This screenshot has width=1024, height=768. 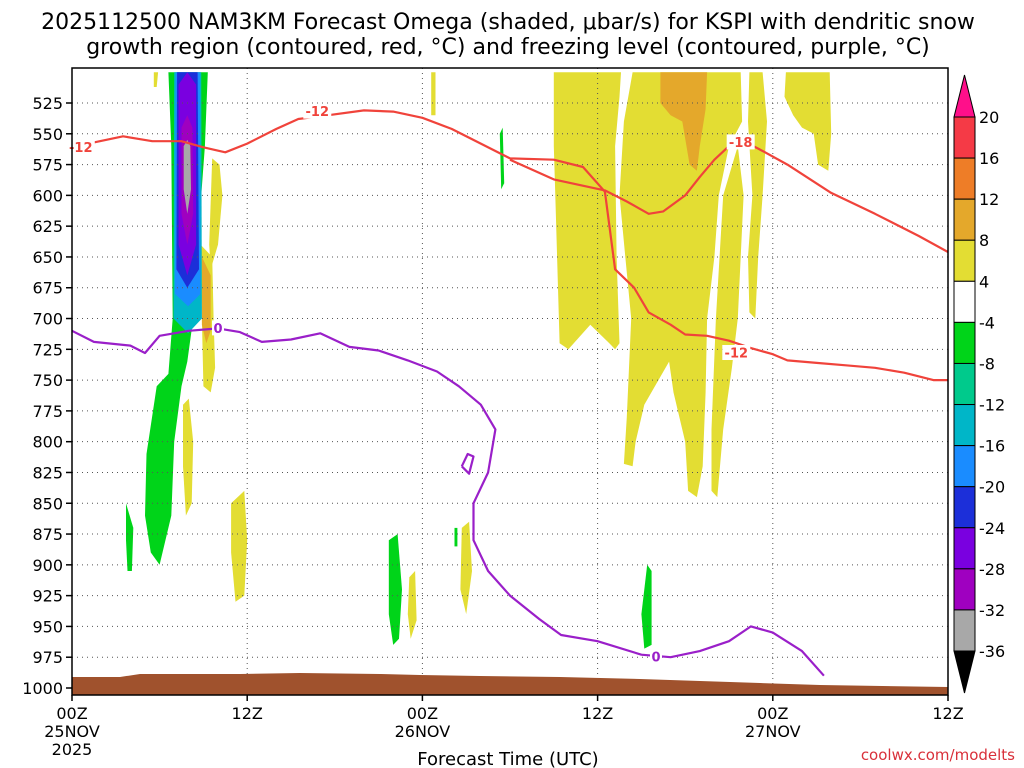 I want to click on terrain-ground, so click(x=510, y=684).